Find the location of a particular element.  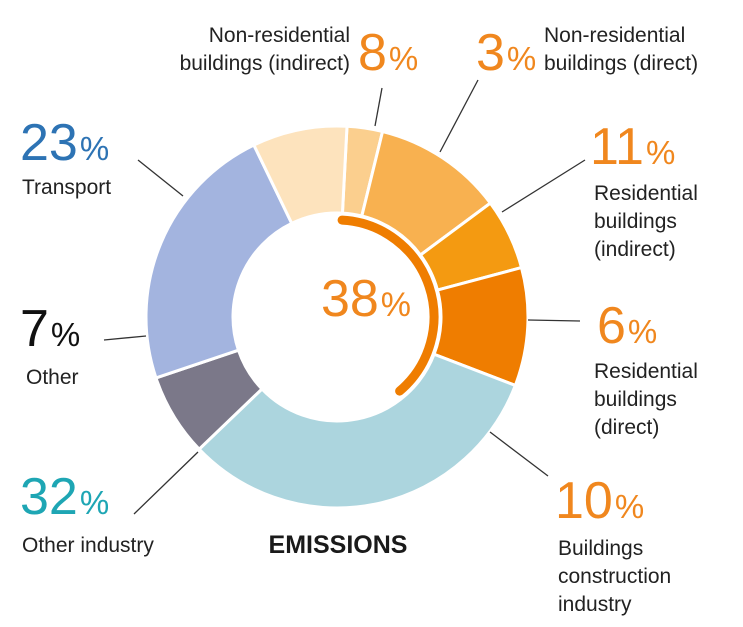

chart-title: EMISSIONS is located at coordinates (338, 545).